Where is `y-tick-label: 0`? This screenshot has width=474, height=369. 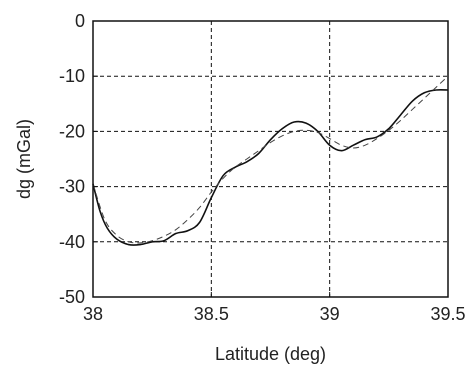 y-tick-label: 0 is located at coordinates (80, 21).